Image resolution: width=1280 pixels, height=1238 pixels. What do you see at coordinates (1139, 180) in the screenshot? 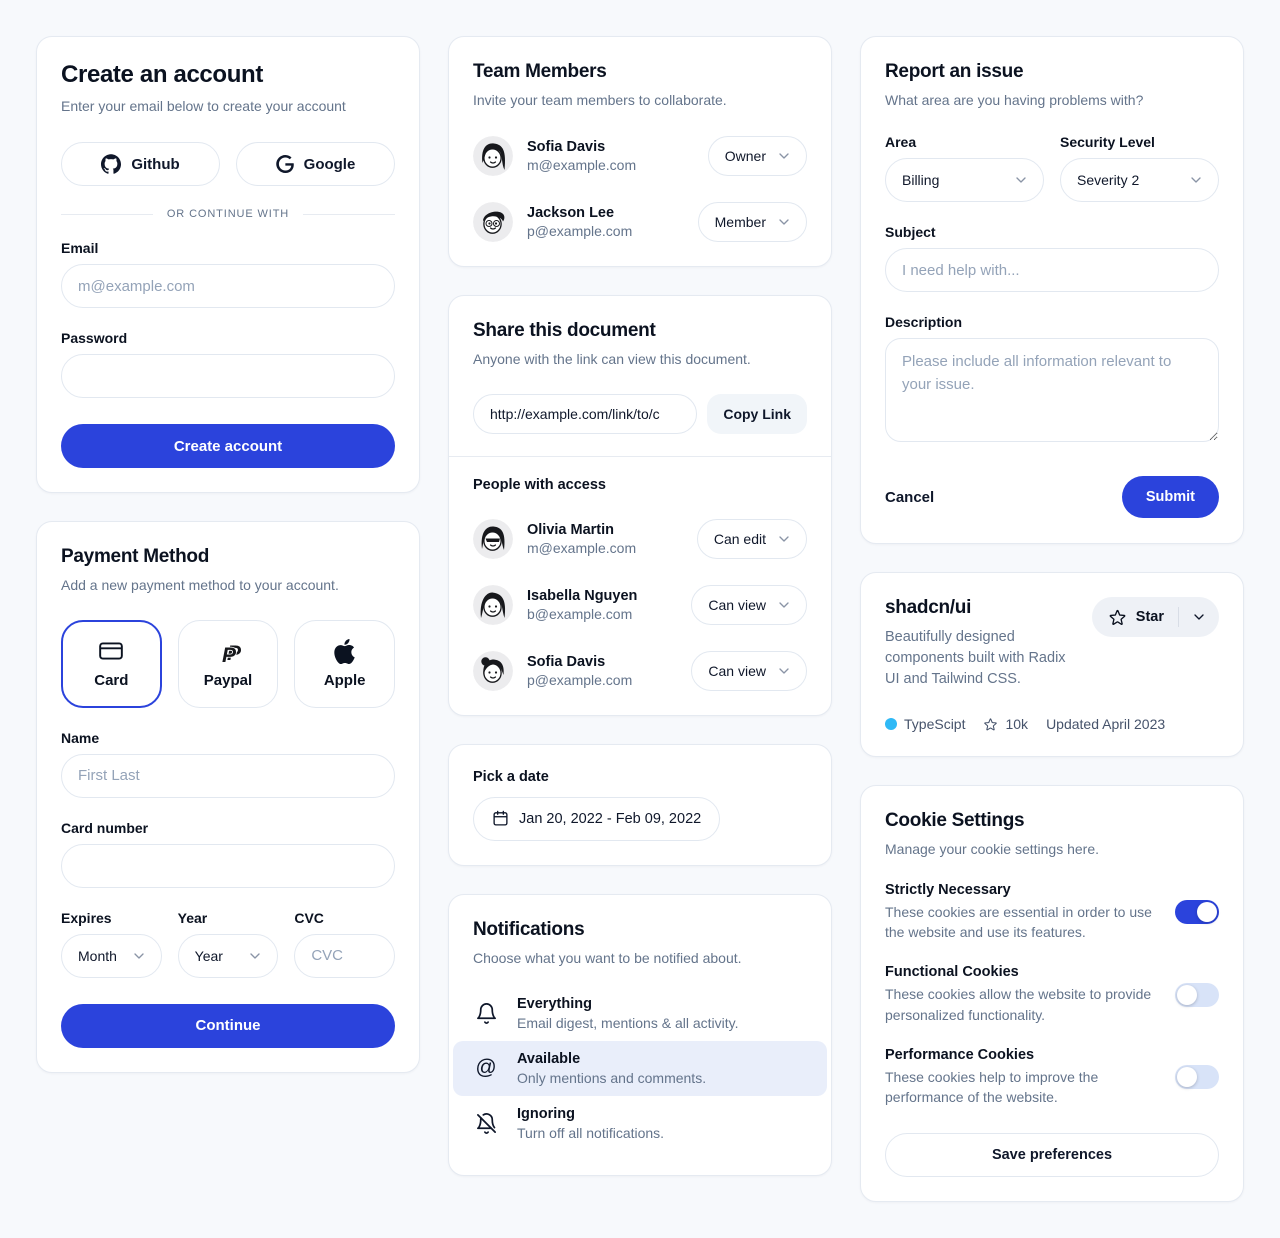
I see `security-level-select: Severity 2` at bounding box center [1139, 180].